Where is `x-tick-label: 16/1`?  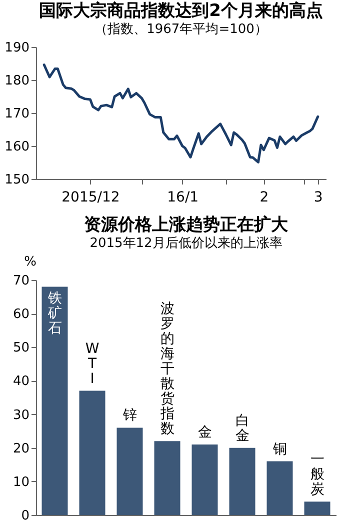
x-tick-label: 16/1 is located at coordinates (183, 198).